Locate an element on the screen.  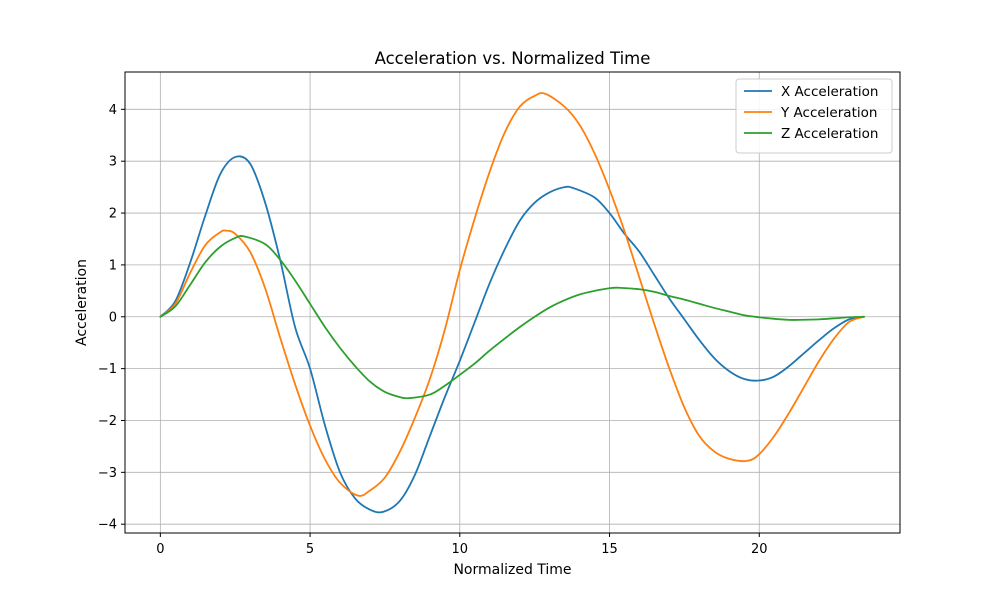
legend-box is located at coordinates (814, 116).